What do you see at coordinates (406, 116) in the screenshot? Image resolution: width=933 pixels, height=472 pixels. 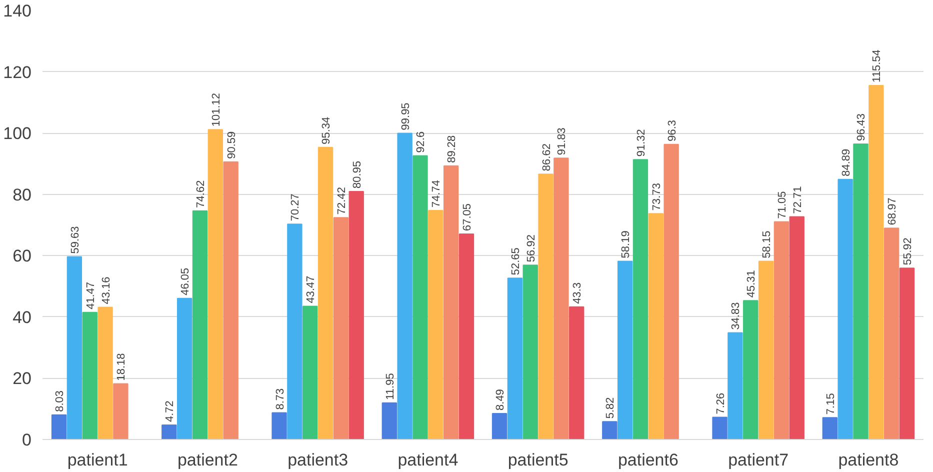 I see `data-label: 99.95` at bounding box center [406, 116].